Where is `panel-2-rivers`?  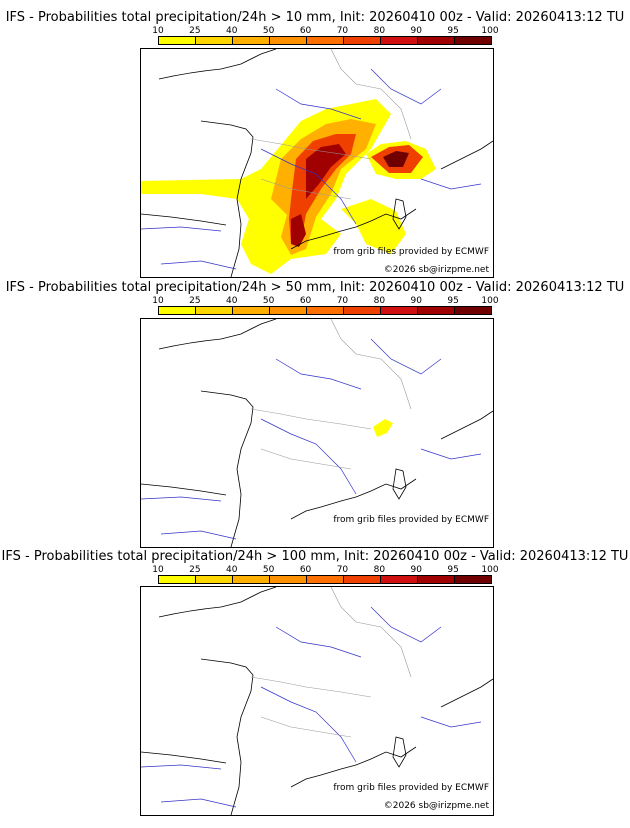
panel-2-rivers is located at coordinates (311, 439).